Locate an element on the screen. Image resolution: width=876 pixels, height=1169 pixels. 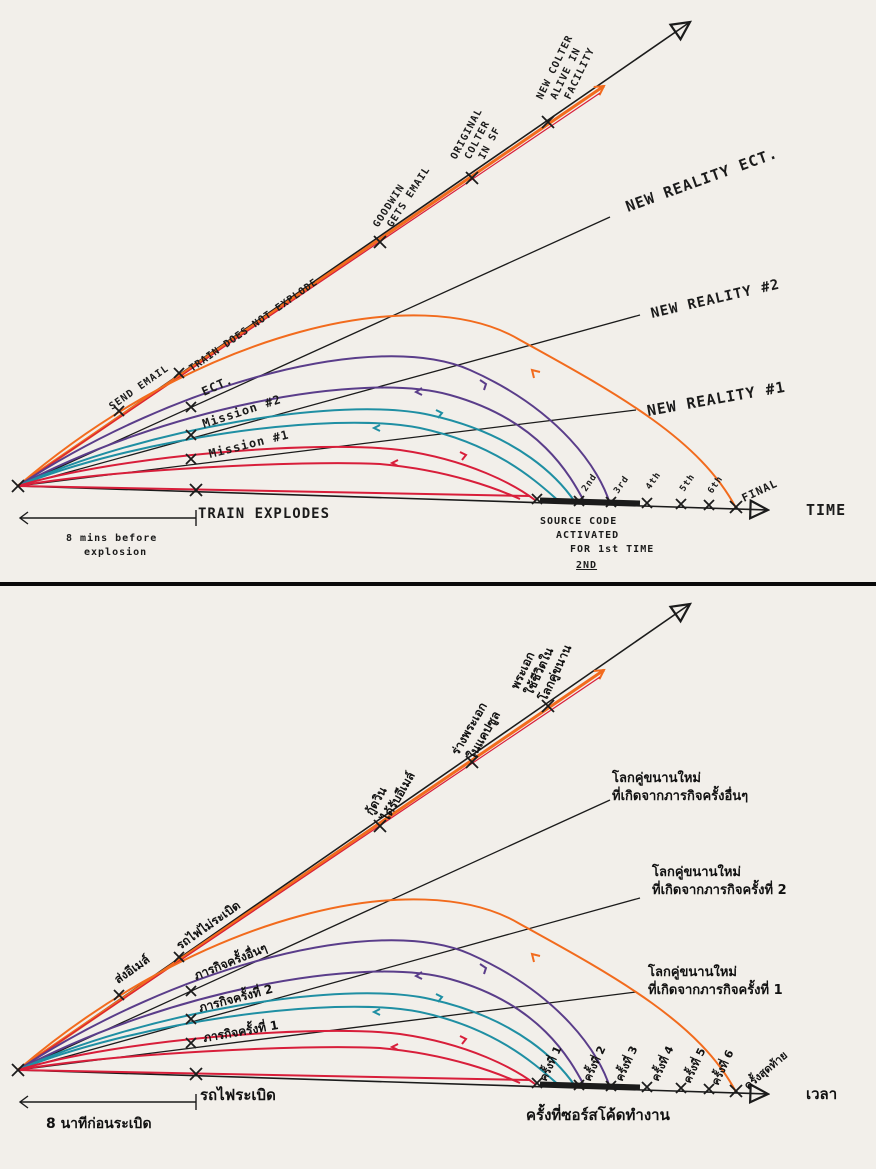
arrow-red-back is located at coordinates (394, 463).